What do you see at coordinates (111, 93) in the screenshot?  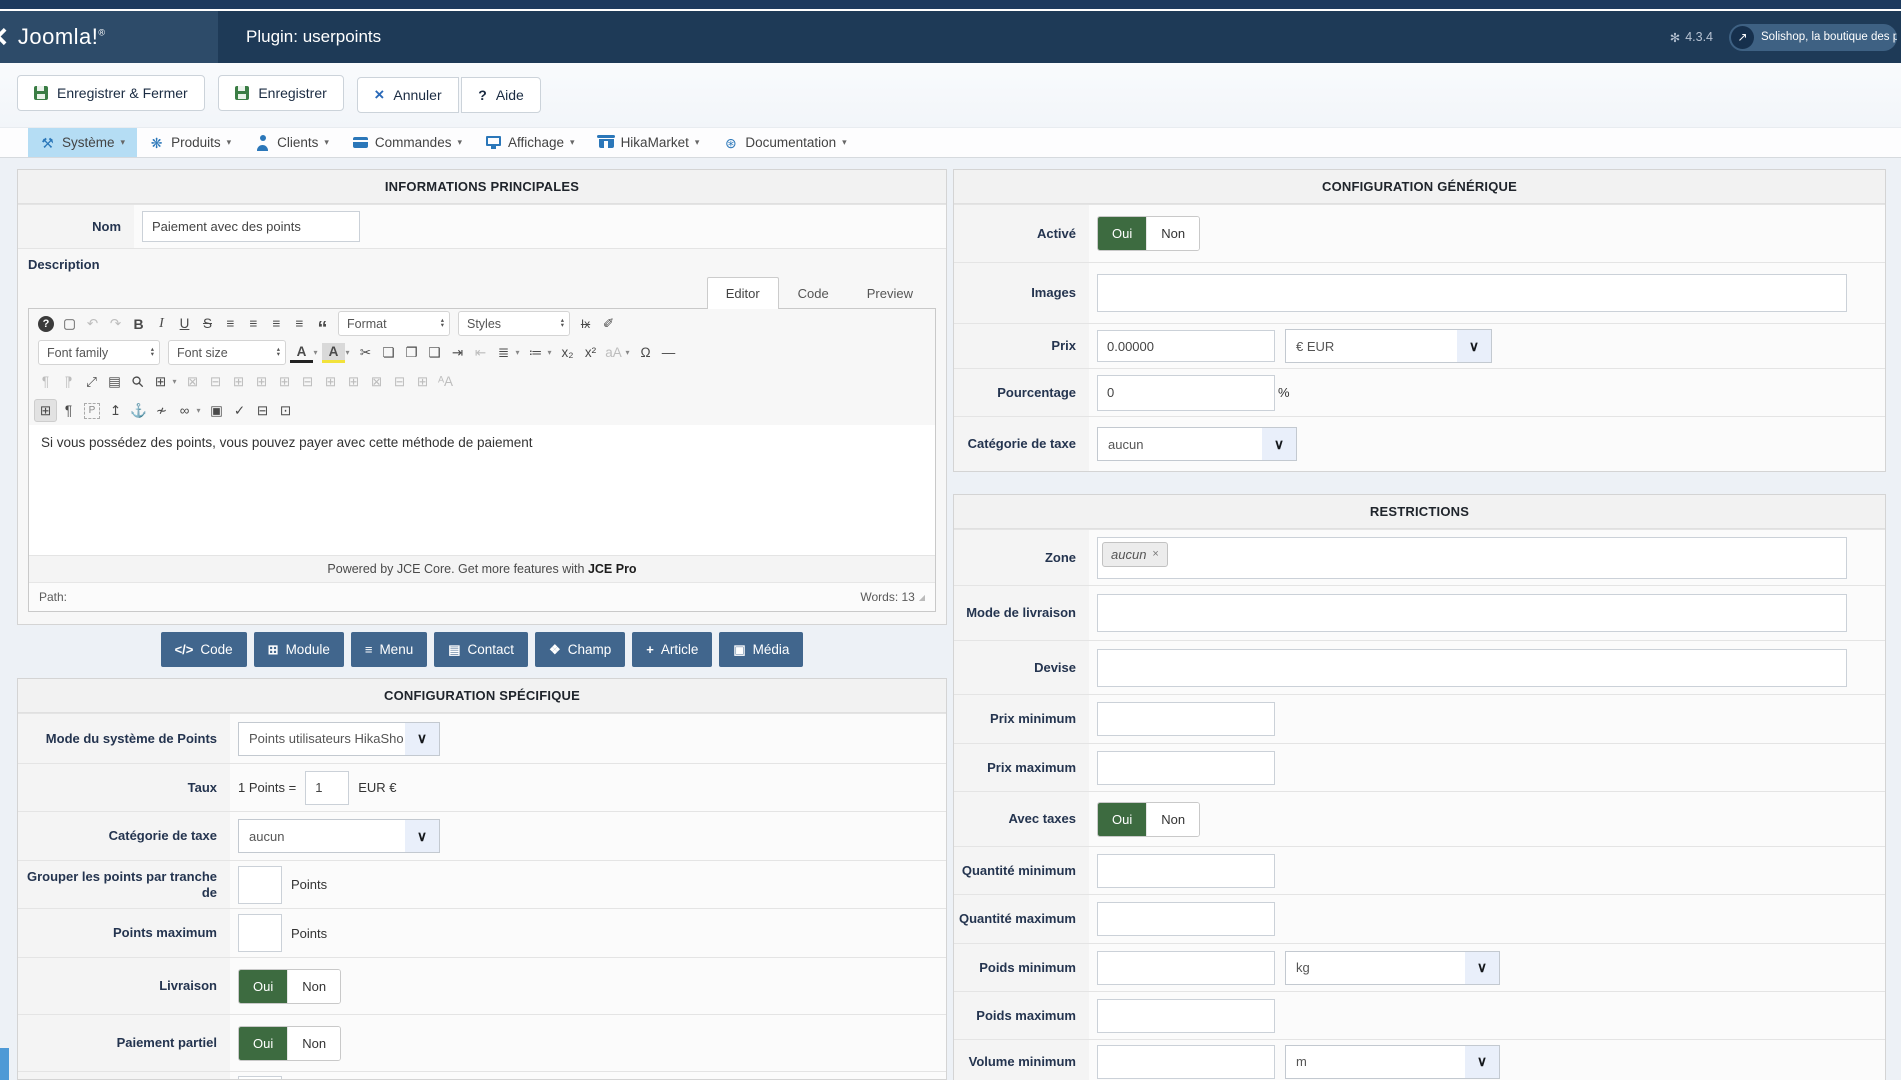 I see `save-close-button: Enregistrer & Fermer` at bounding box center [111, 93].